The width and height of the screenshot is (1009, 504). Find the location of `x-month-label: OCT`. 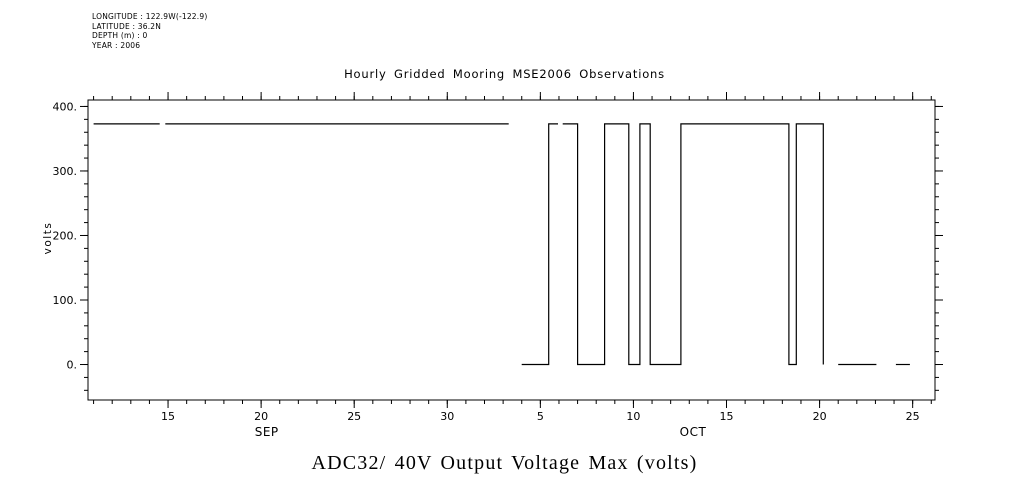

x-month-label: OCT is located at coordinates (693, 432).